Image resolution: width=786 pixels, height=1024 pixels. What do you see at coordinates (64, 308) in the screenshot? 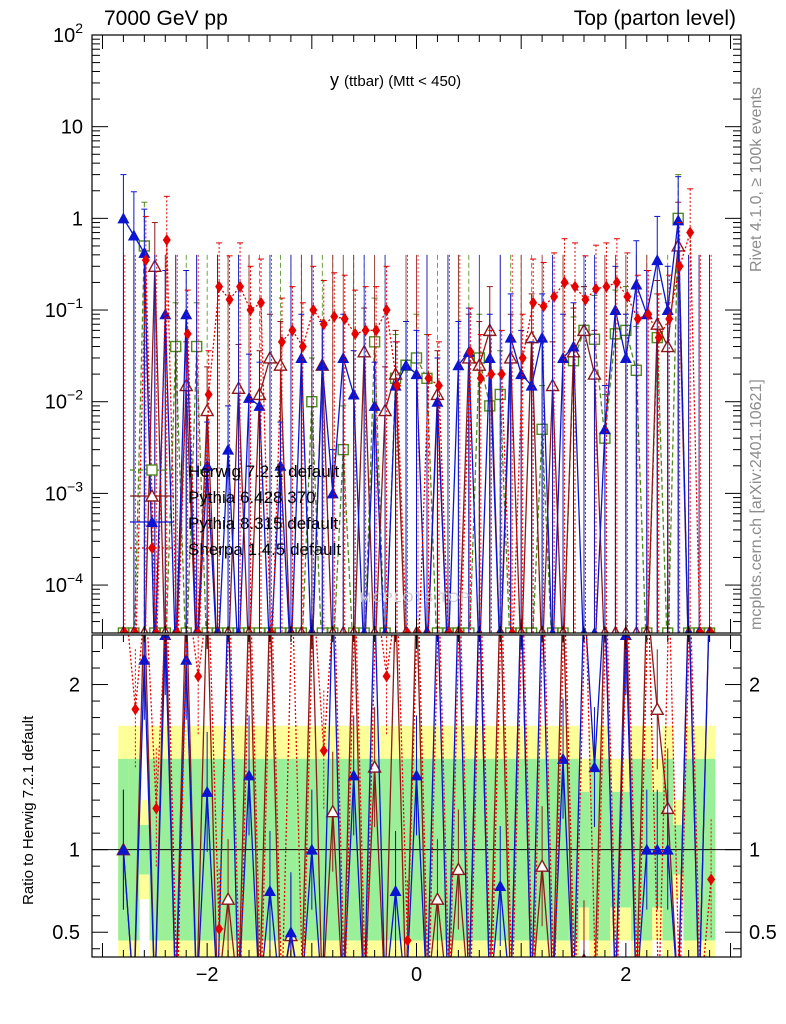
I see `y-tick-label: 10⁻¹` at bounding box center [64, 308].